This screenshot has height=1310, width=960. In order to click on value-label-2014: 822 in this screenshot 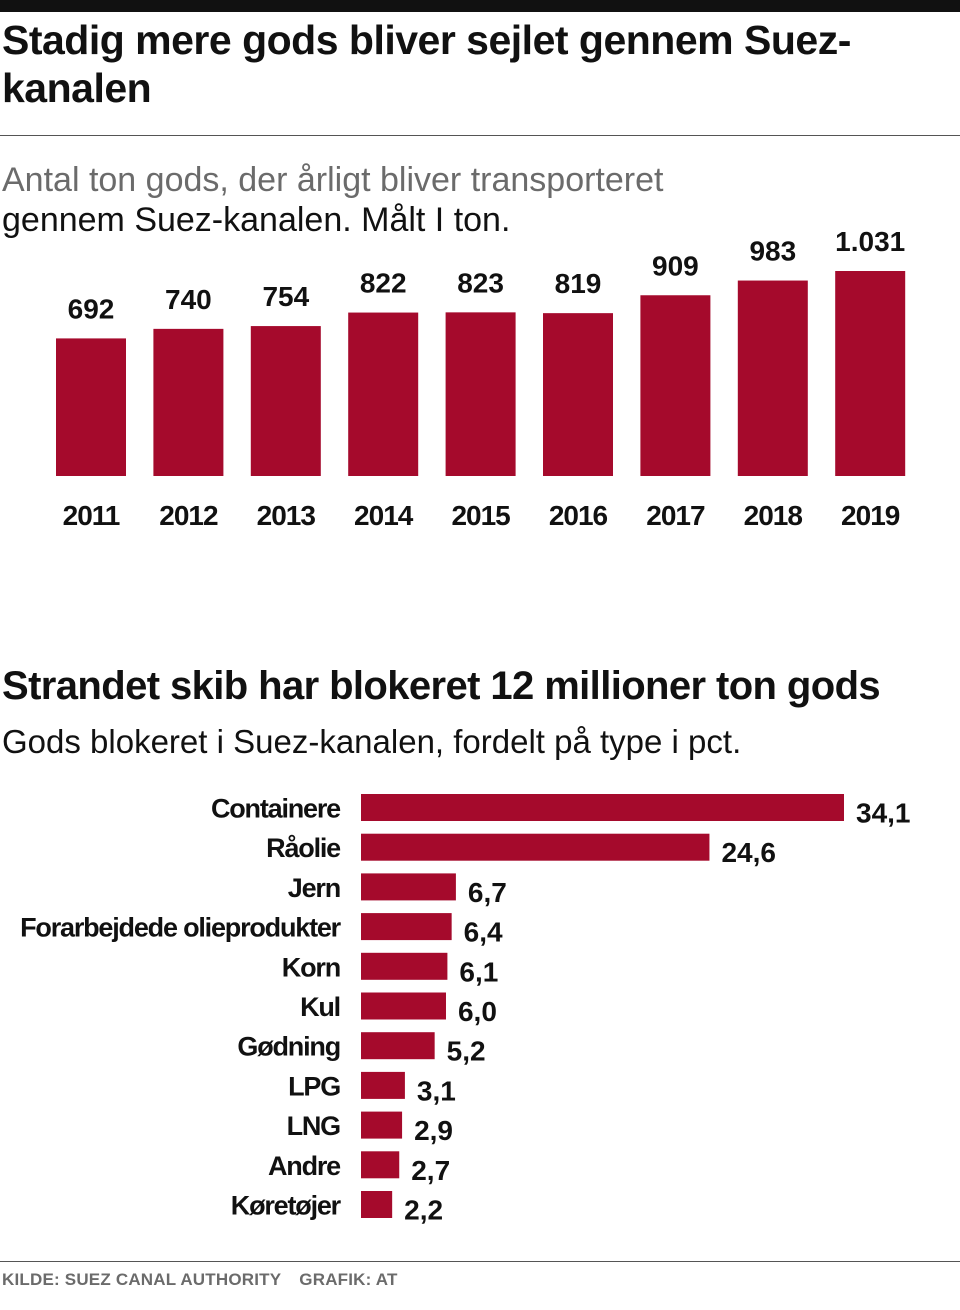, I will do `click(383, 283)`.